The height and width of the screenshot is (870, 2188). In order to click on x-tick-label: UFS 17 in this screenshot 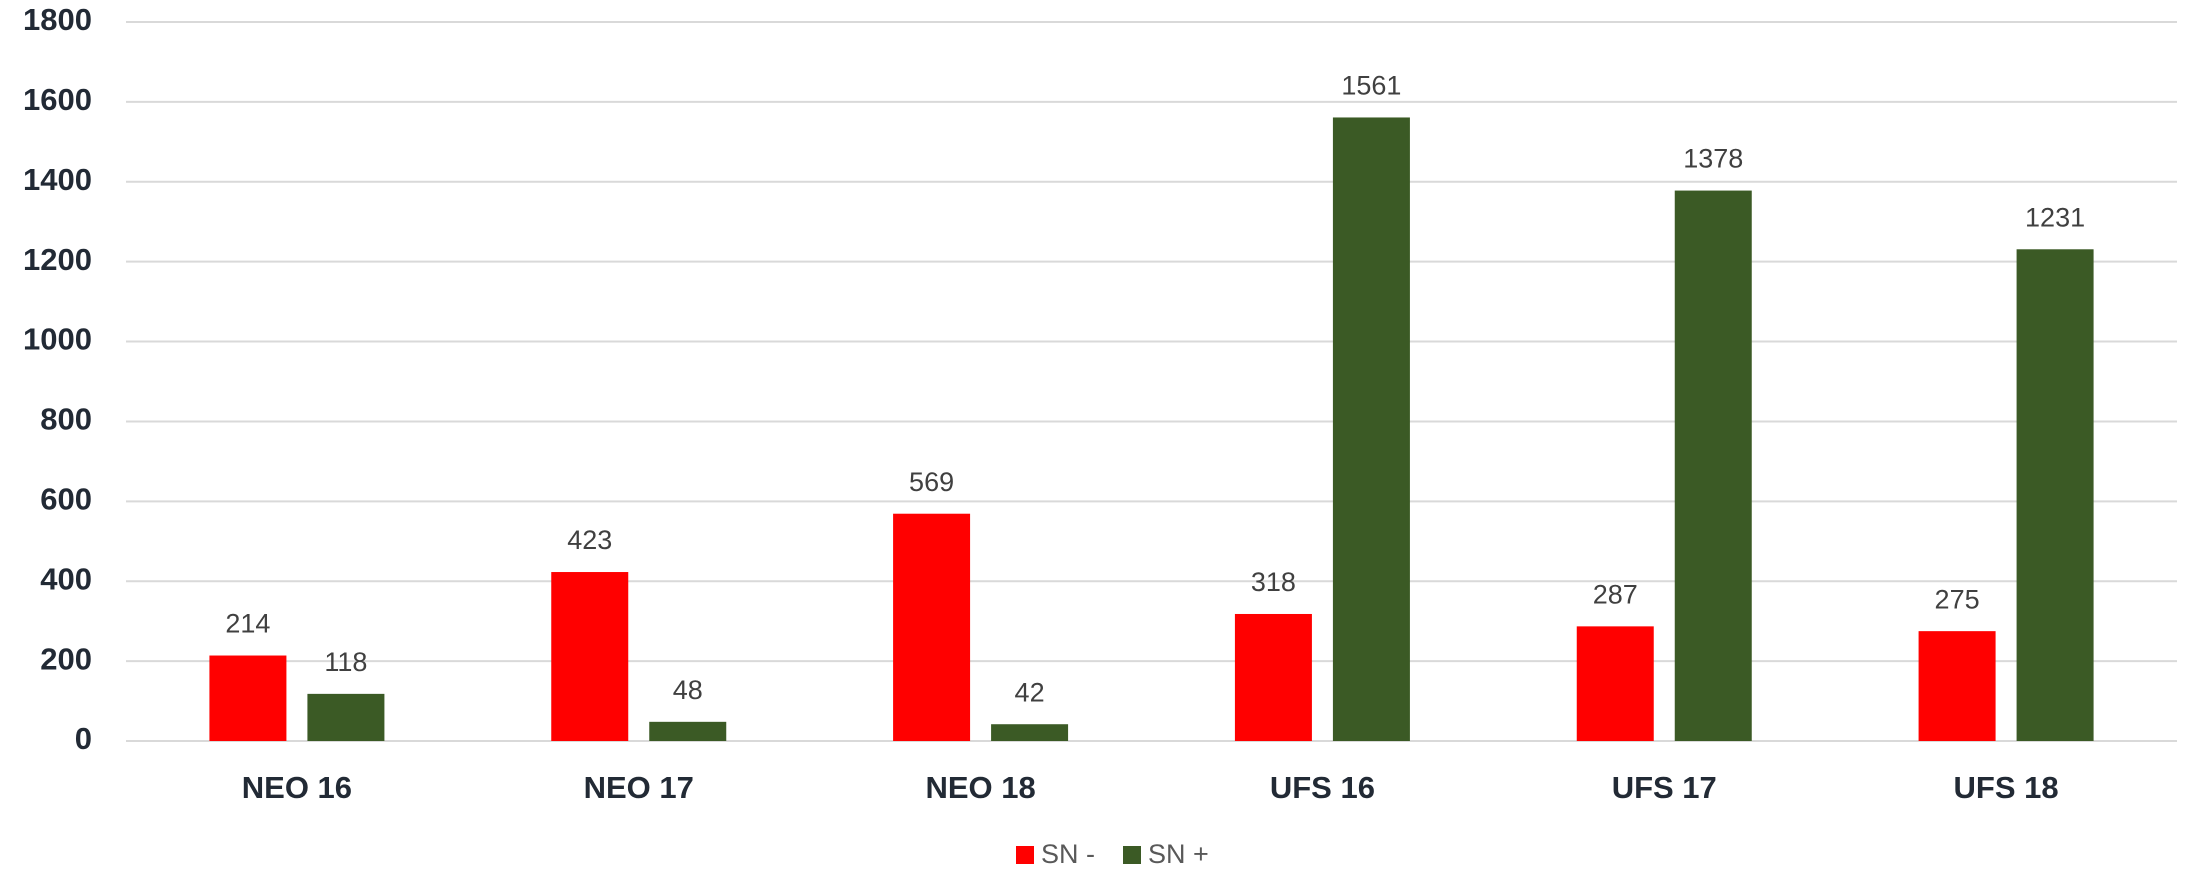, I will do `click(1664, 787)`.